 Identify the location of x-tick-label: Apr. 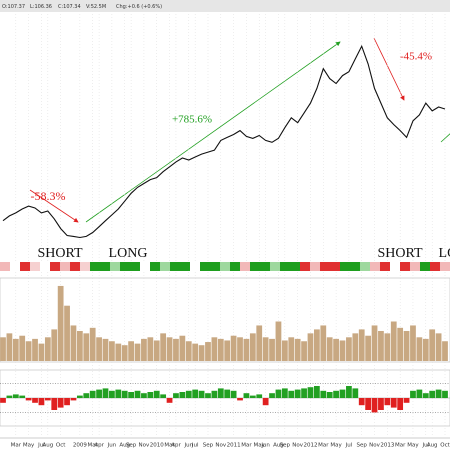
(99, 446).